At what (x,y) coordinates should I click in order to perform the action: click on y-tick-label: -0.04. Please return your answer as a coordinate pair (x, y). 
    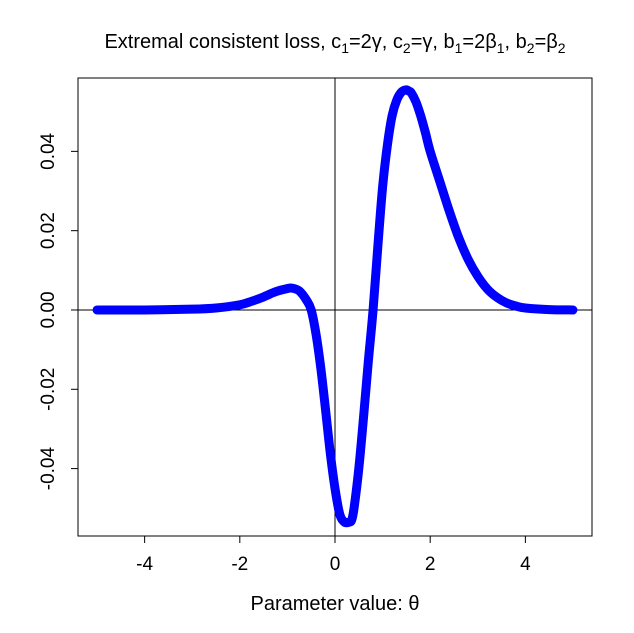
    Looking at the image, I should click on (48, 469).